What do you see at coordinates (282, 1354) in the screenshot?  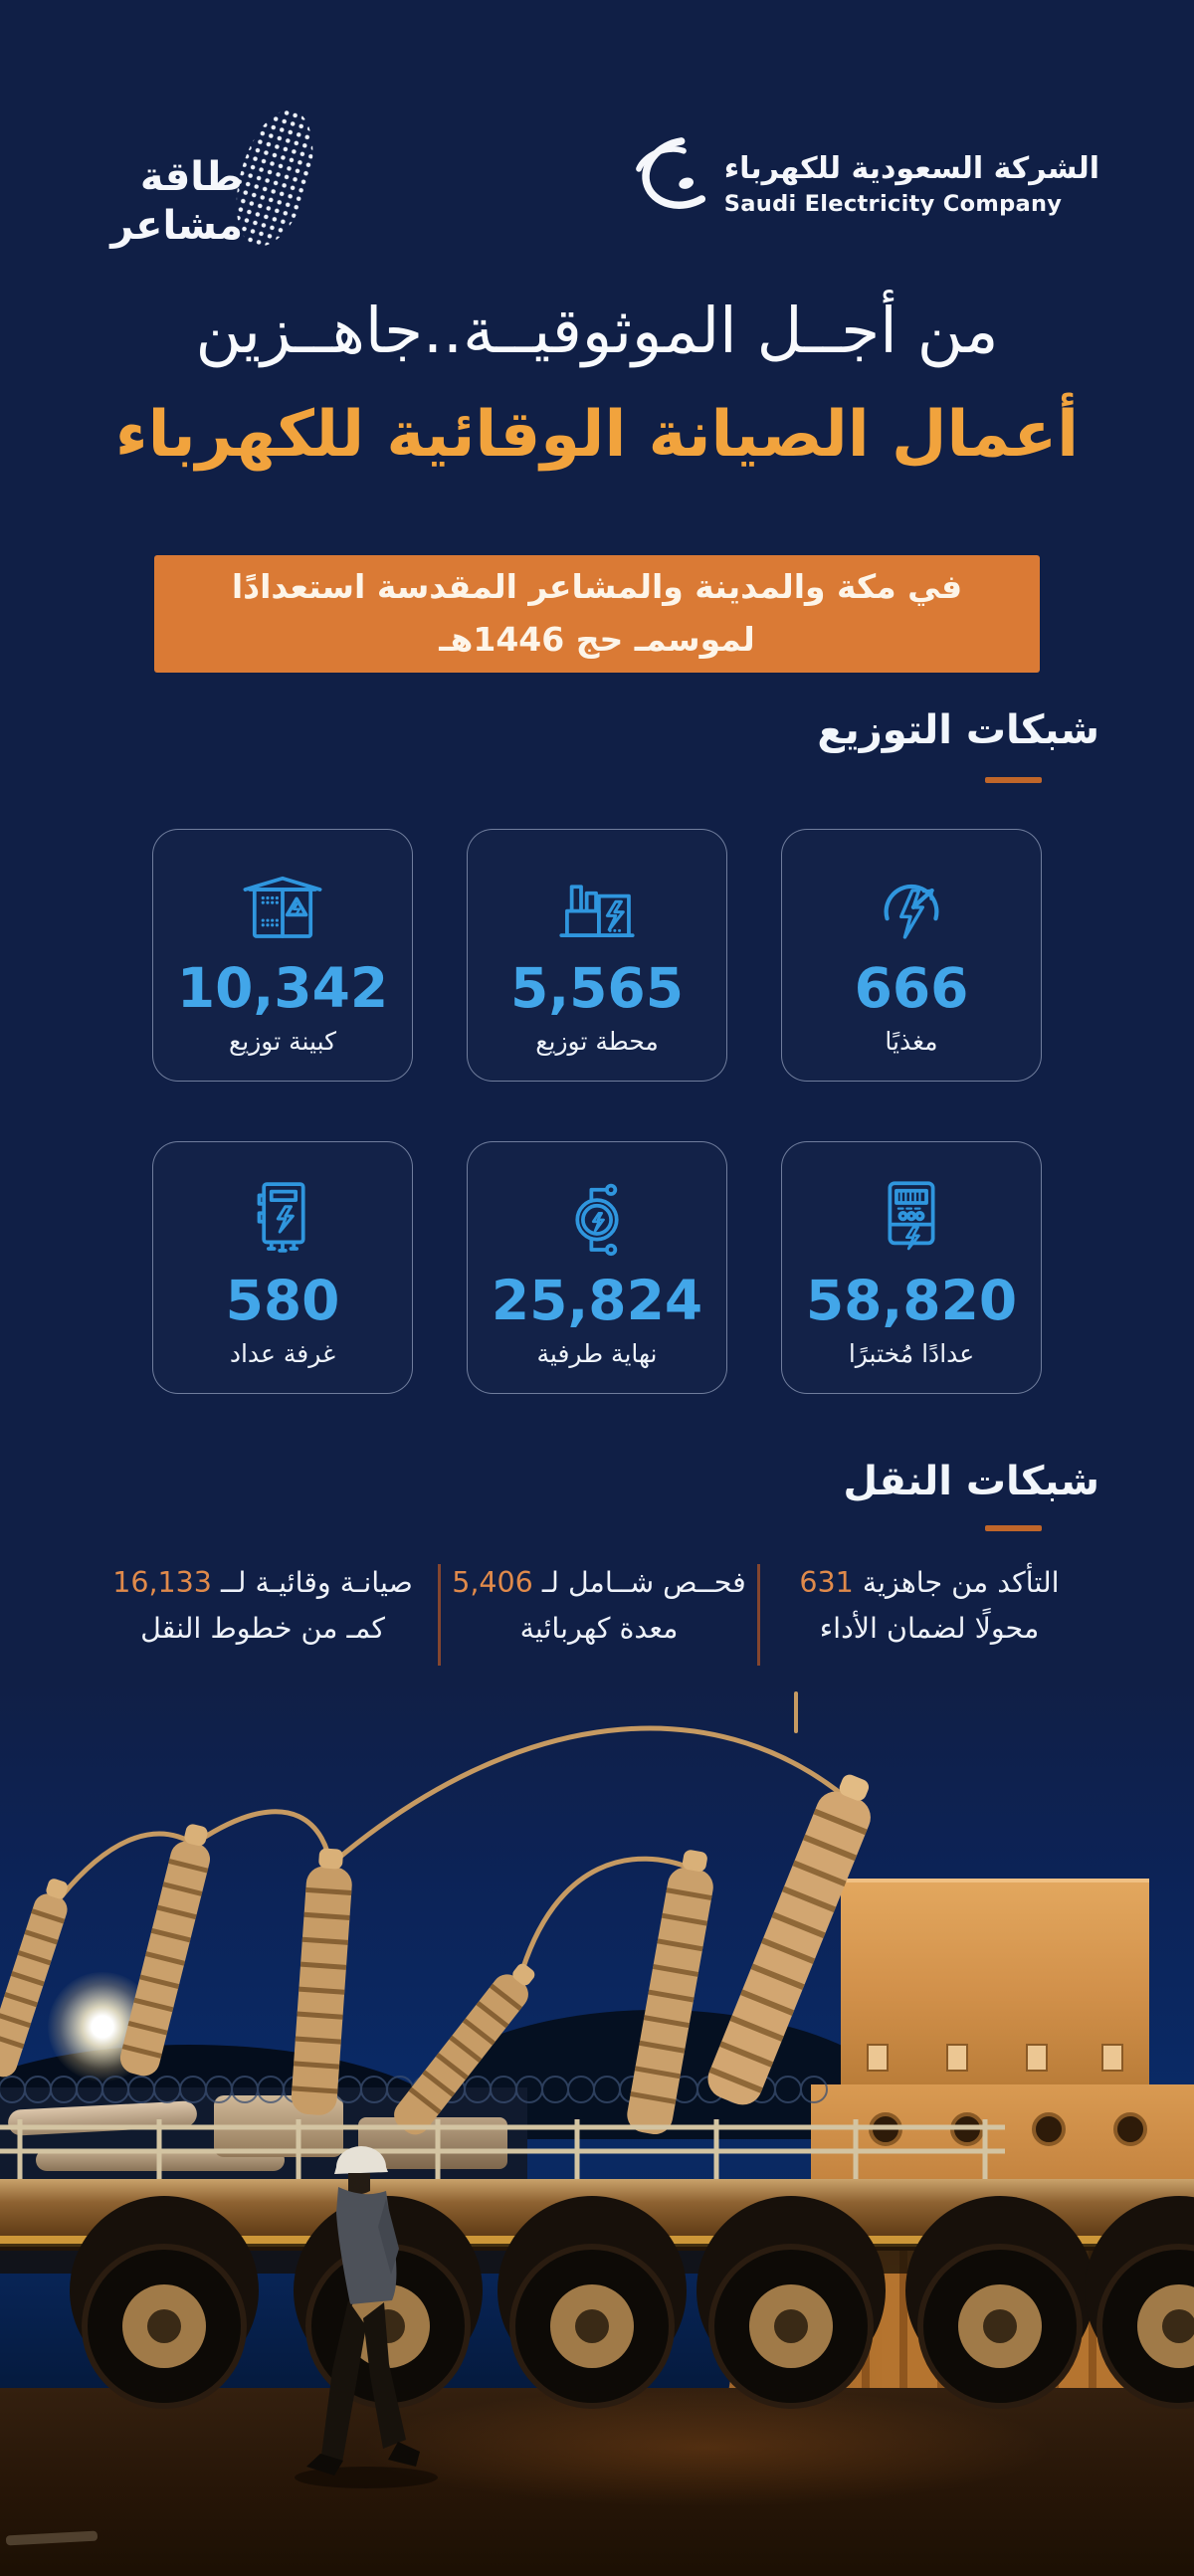 I see `stat-label: غرفة عداد` at bounding box center [282, 1354].